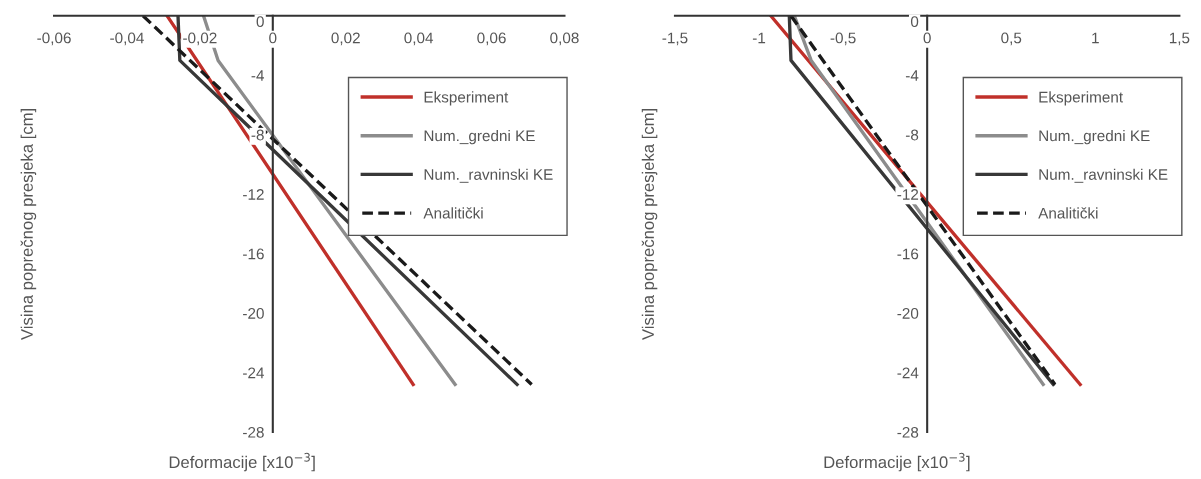 The height and width of the screenshot is (479, 1201). I want to click on x-tick-label: 0,02, so click(345, 39).